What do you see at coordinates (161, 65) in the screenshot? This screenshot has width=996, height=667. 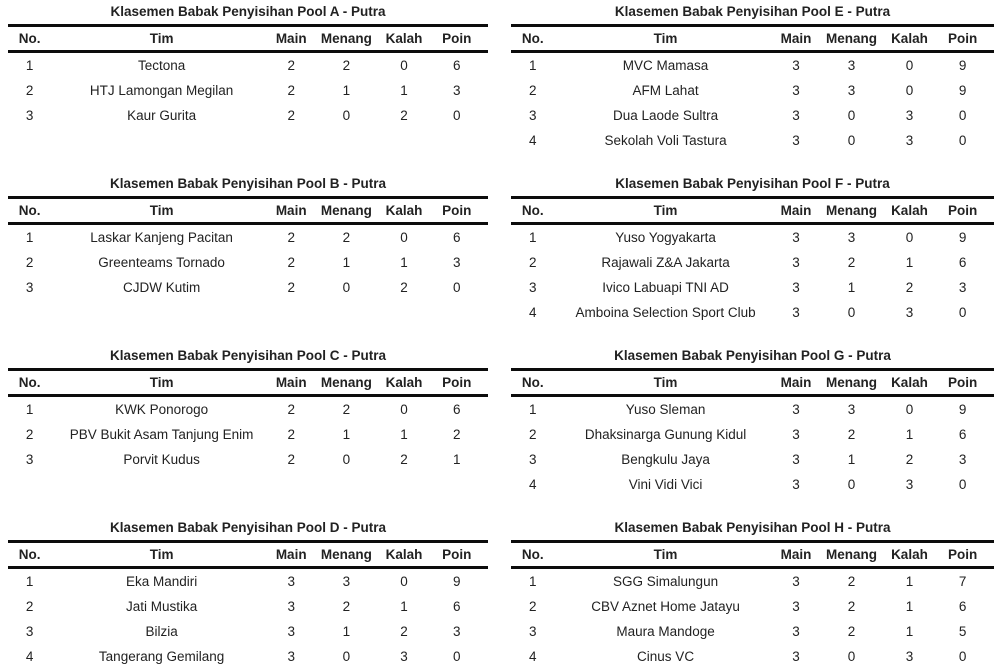 I see `cell-tim: Tectona` at bounding box center [161, 65].